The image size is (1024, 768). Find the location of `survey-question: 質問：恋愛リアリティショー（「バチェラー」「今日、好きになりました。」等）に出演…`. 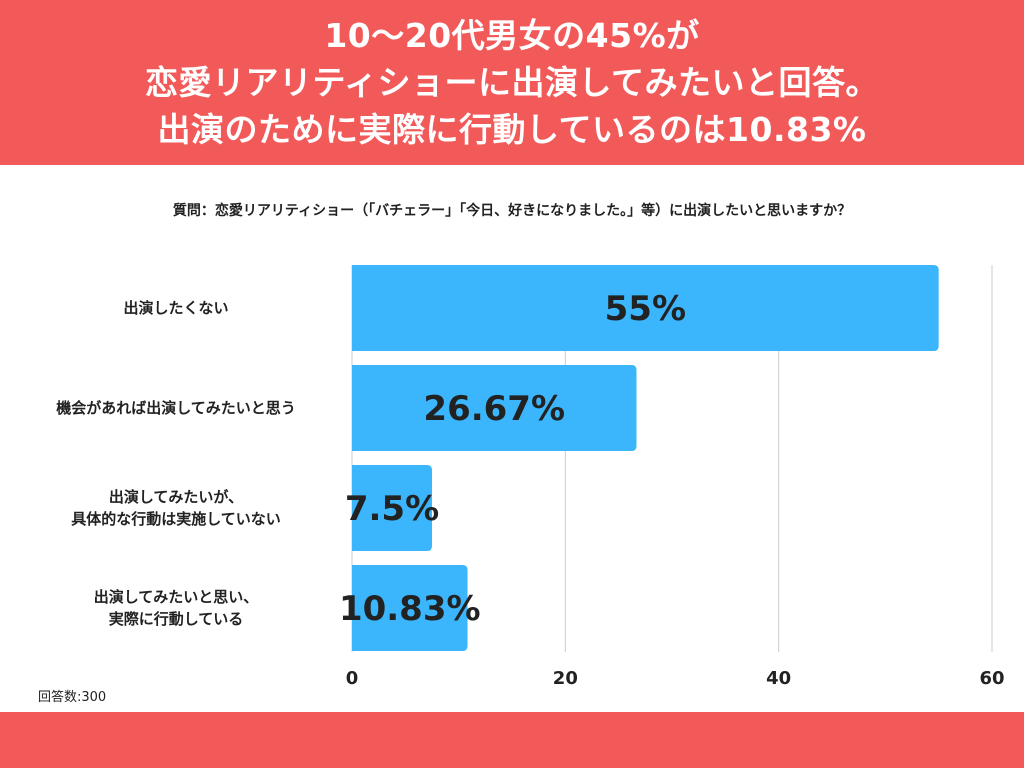

survey-question: 質問：恋愛リアリティショー（「バチェラー」「今日、好きになりました。」等）に出演… is located at coordinates (512, 211).